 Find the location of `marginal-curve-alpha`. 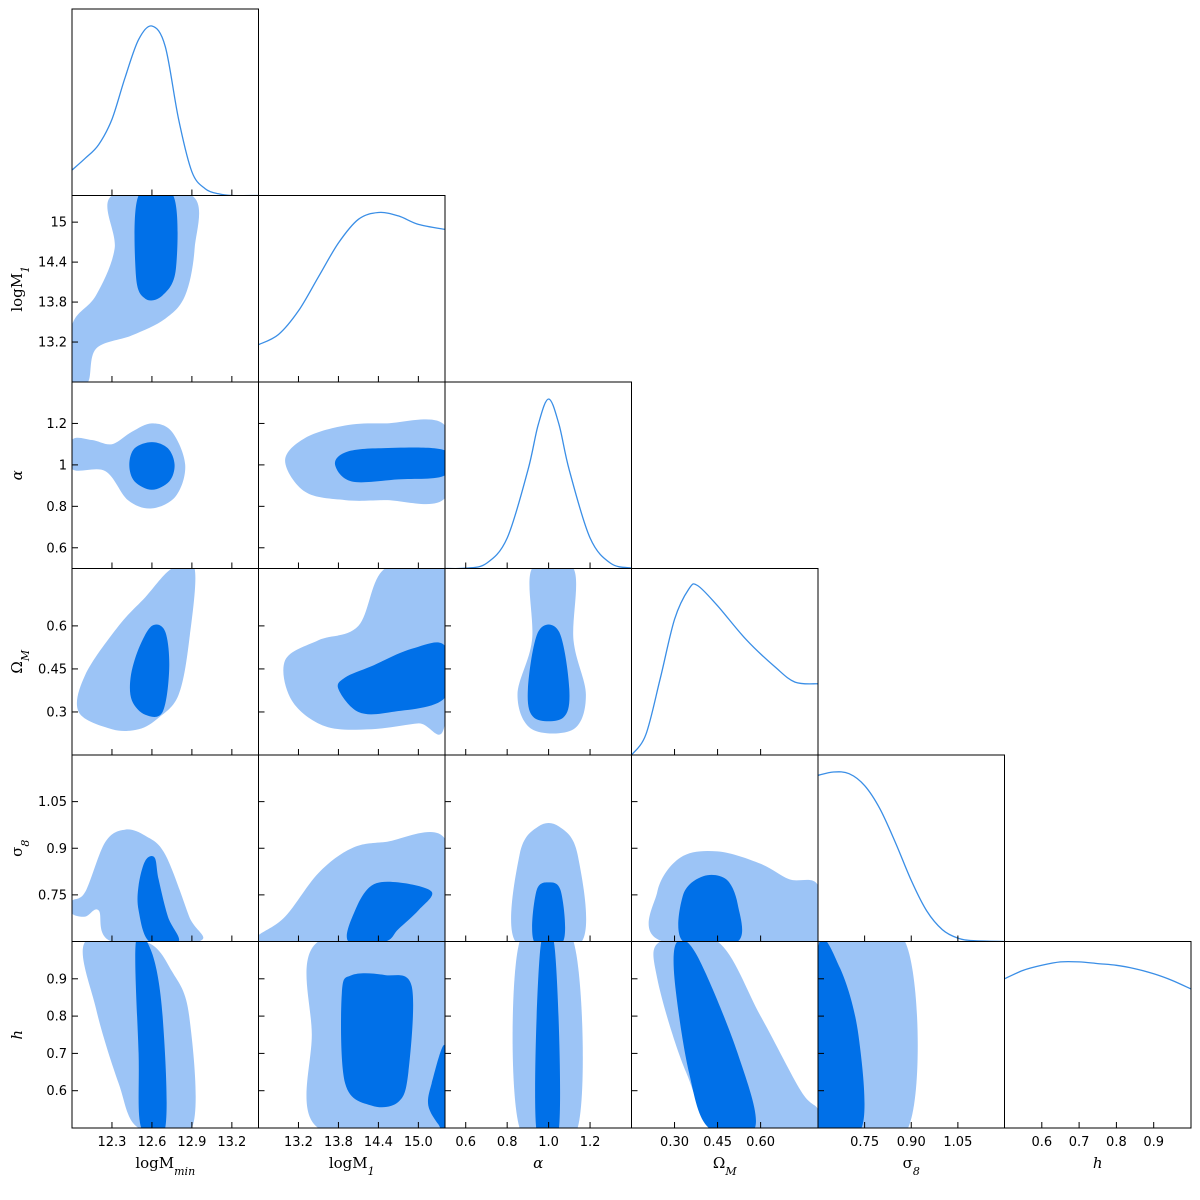

marginal-curve-alpha is located at coordinates (538, 483).